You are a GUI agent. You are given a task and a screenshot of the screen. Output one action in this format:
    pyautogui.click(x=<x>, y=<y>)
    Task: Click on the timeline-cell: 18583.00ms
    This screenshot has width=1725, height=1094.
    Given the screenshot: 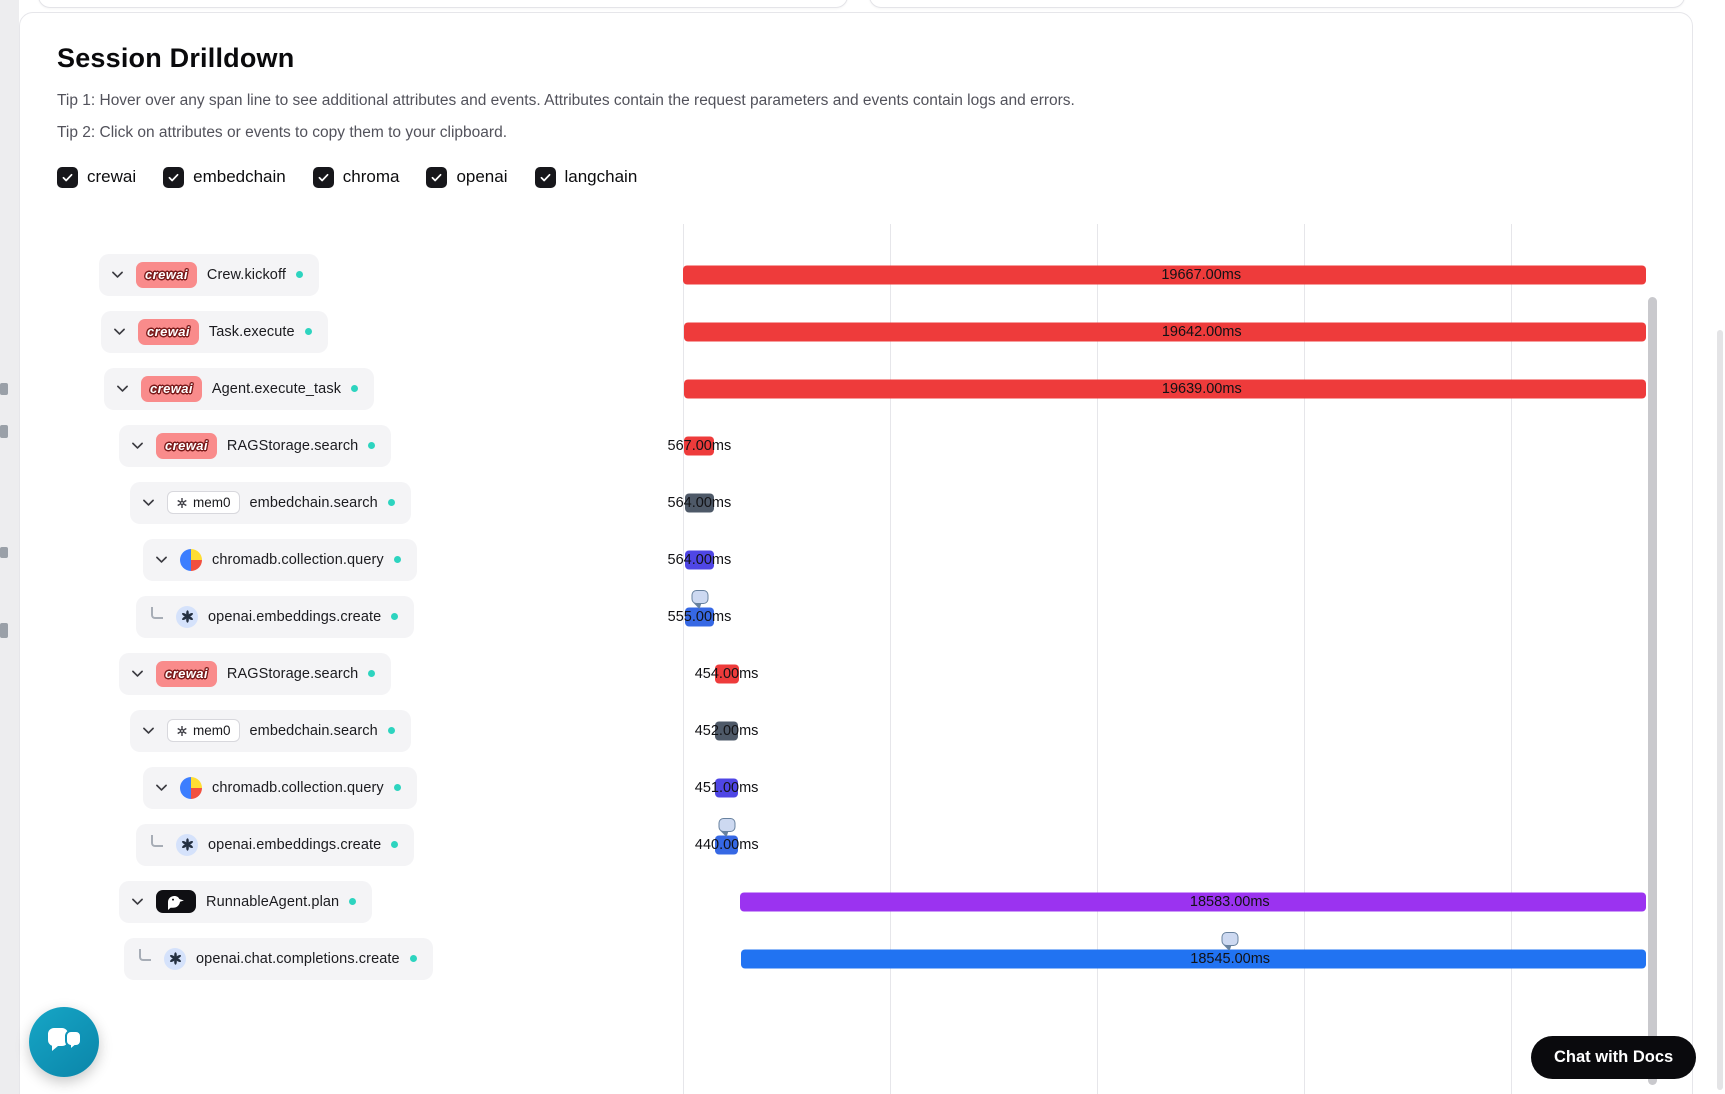 What is the action you would take?
    pyautogui.click(x=1164, y=901)
    